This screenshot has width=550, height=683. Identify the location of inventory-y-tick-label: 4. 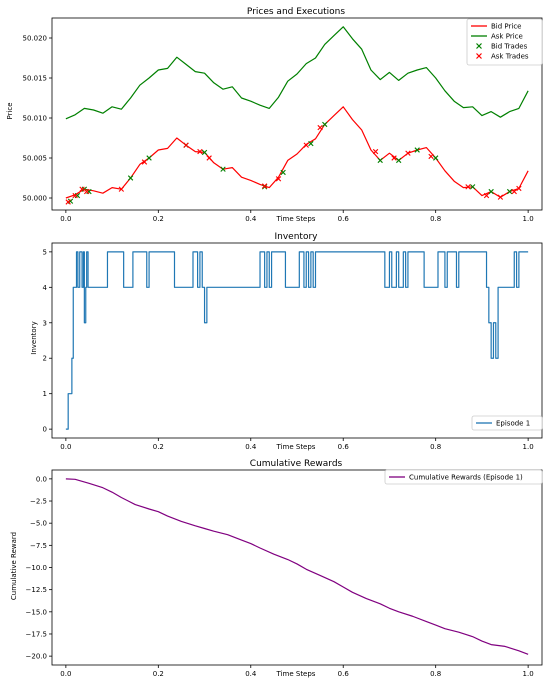
(45, 288).